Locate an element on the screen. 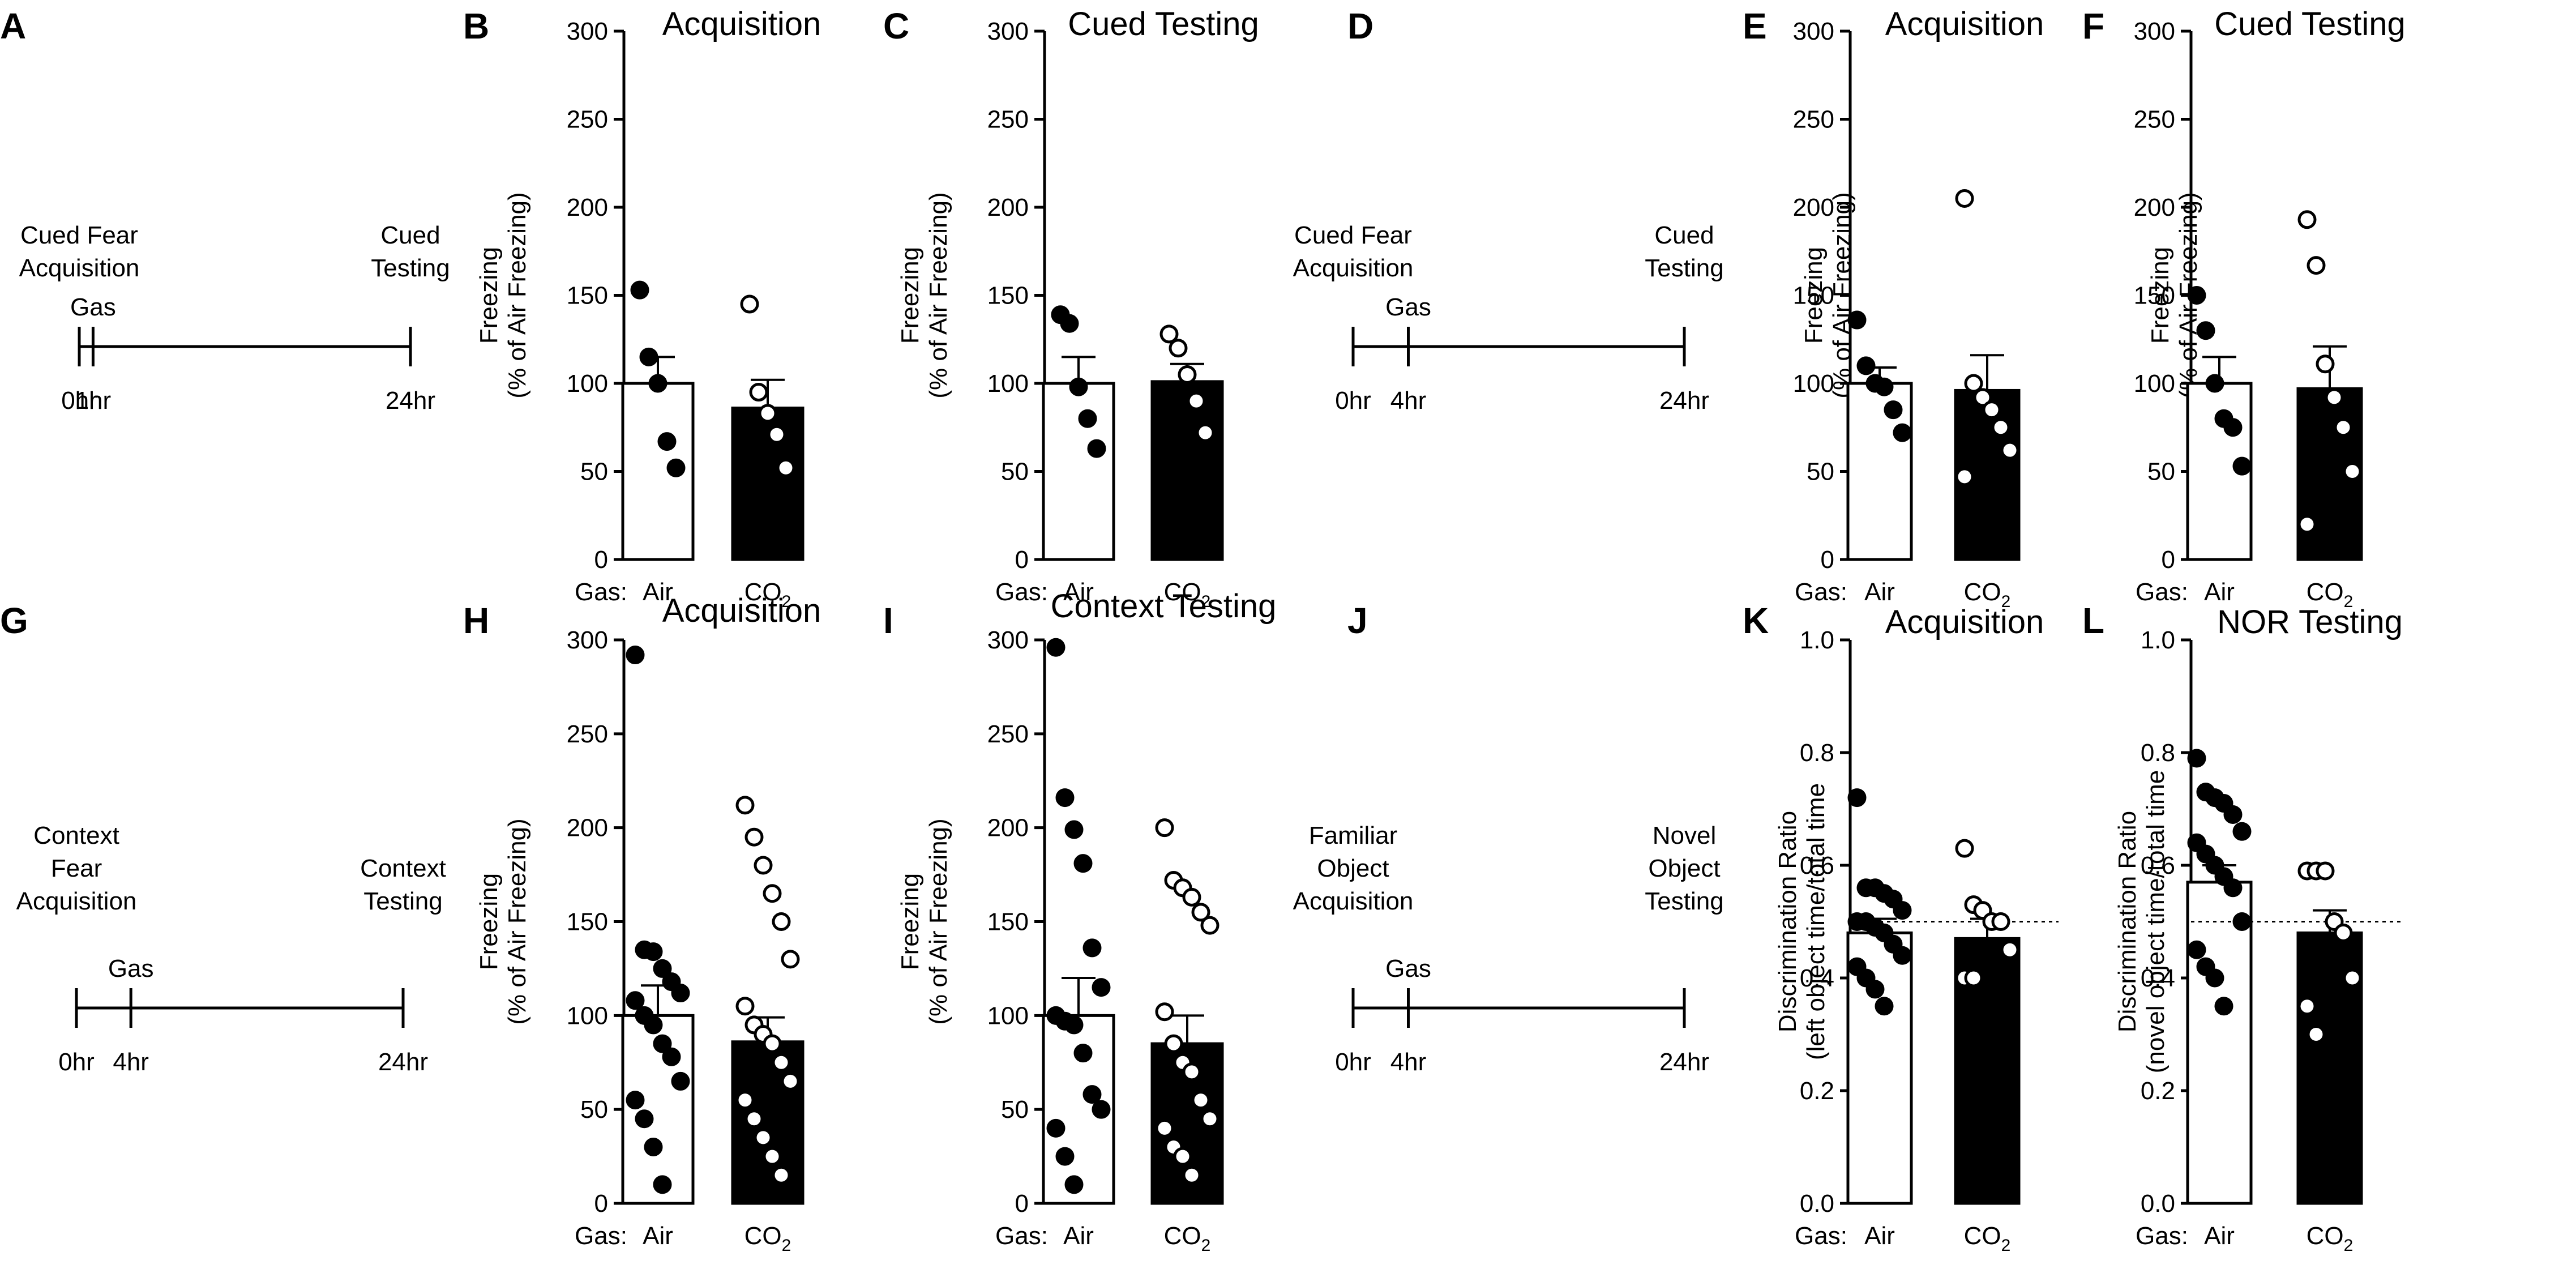  y-axis-label-line: Freezing is located at coordinates (910, 921).